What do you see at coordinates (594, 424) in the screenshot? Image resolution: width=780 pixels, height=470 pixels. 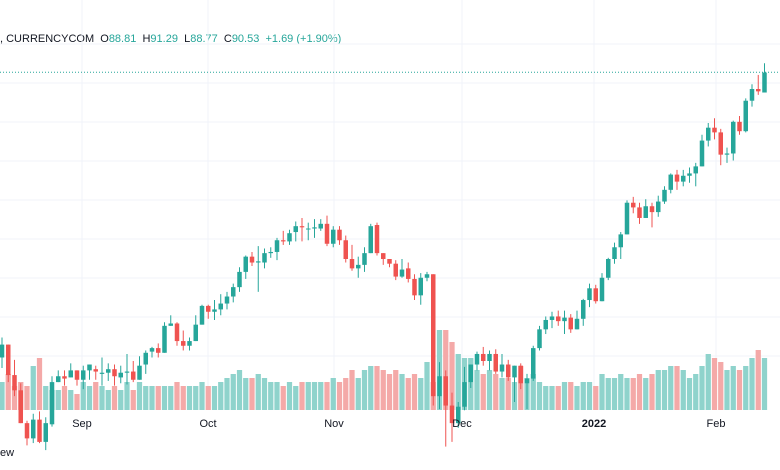 I see `x-tick-label: 2022` at bounding box center [594, 424].